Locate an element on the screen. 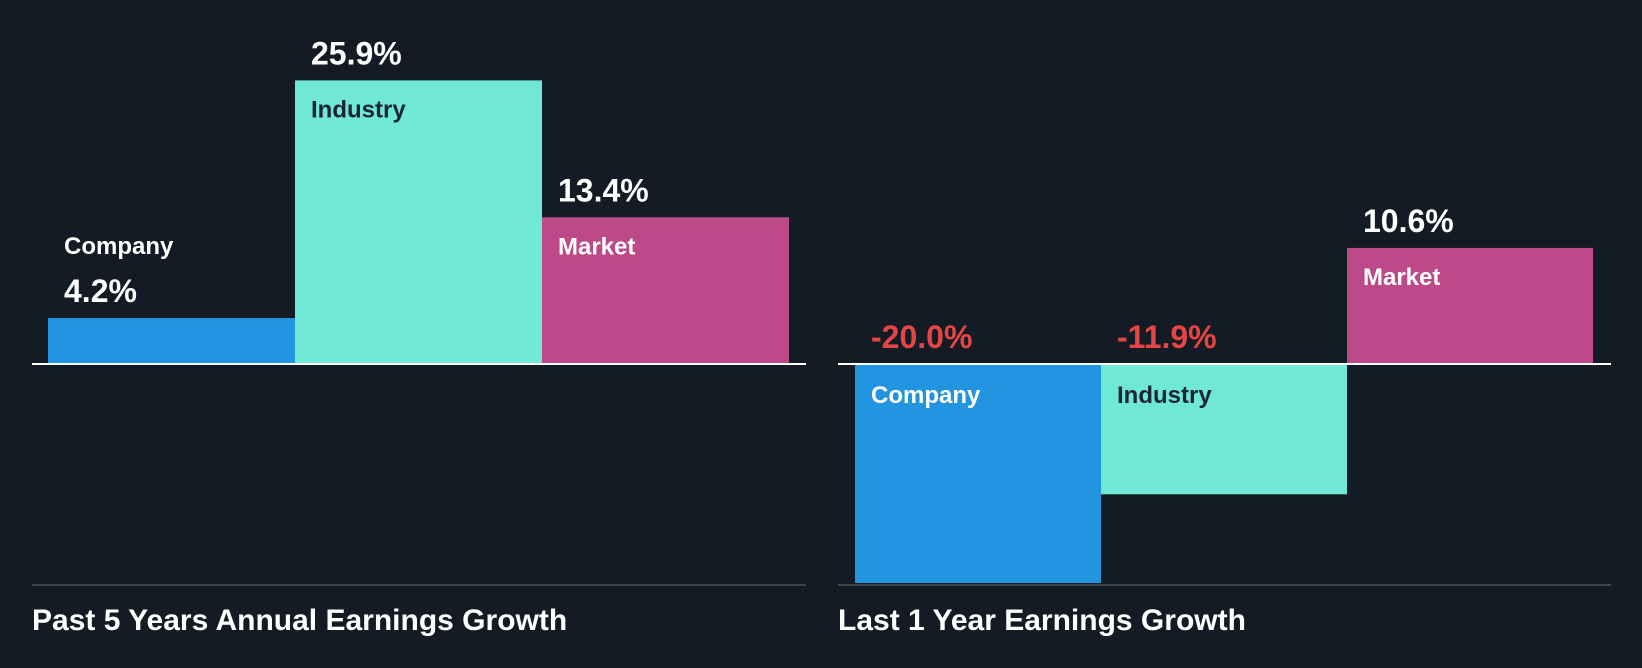  last-1-year-company-bar is located at coordinates (978, 473).